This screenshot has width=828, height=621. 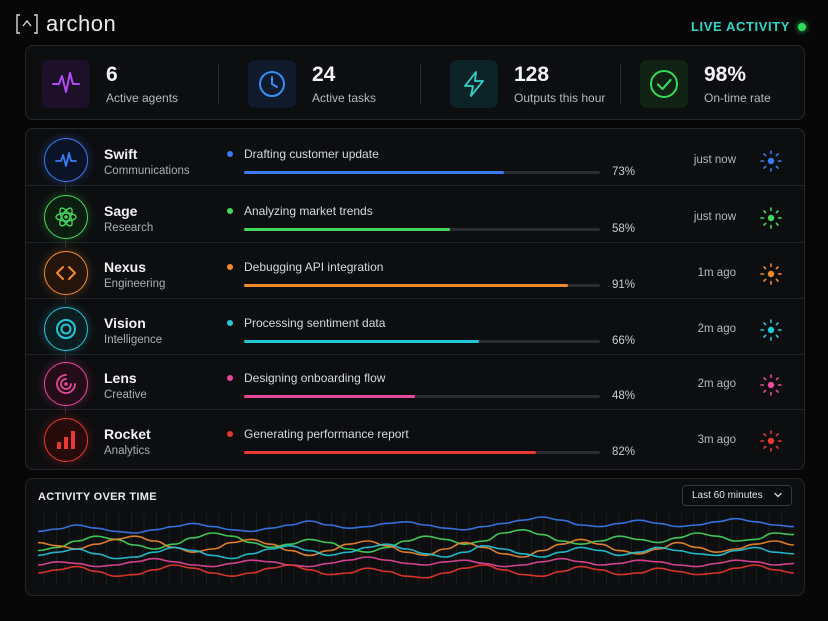 I want to click on live-status-dot, so click(x=802, y=26).